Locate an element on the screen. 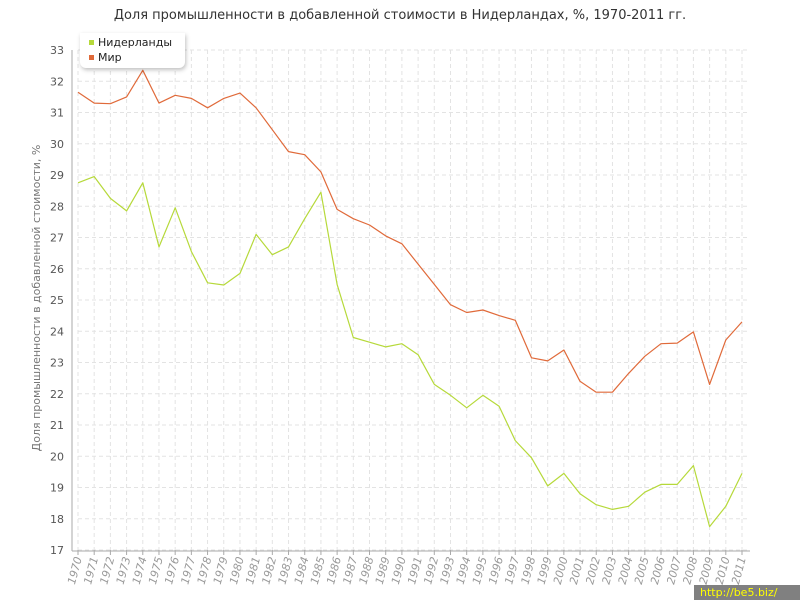 This screenshot has width=800, height=600. watermark-link: http://be5.biz/ is located at coordinates (747, 592).